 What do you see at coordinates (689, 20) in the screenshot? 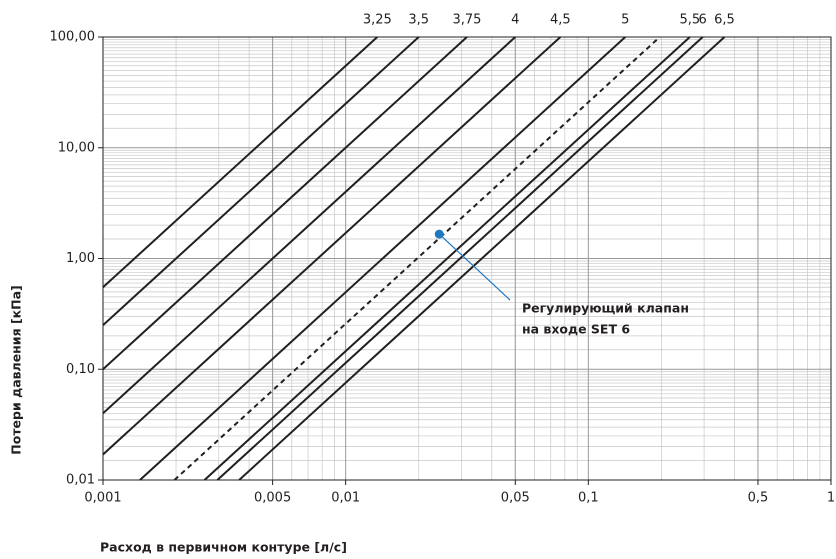
I see `line-label: 5,5` at bounding box center [689, 20].